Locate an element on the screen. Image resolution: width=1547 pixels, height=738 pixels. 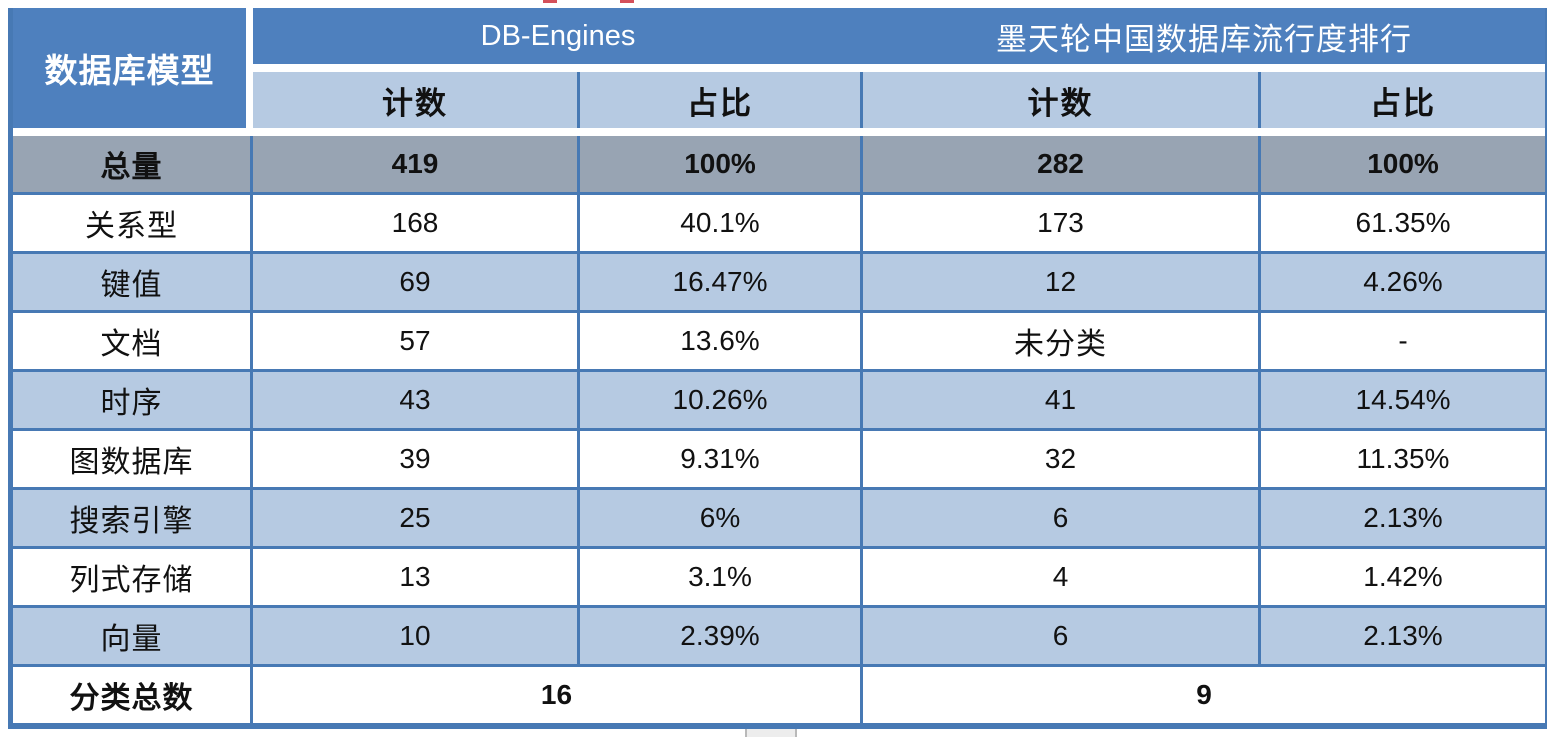
cell-columnar-mt-pct: 1.42% is located at coordinates (1403, 577).